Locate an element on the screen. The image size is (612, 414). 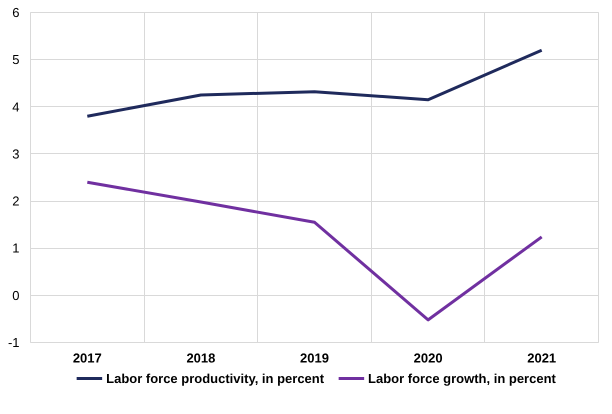
y-tick-label: -1 is located at coordinates (14, 342).